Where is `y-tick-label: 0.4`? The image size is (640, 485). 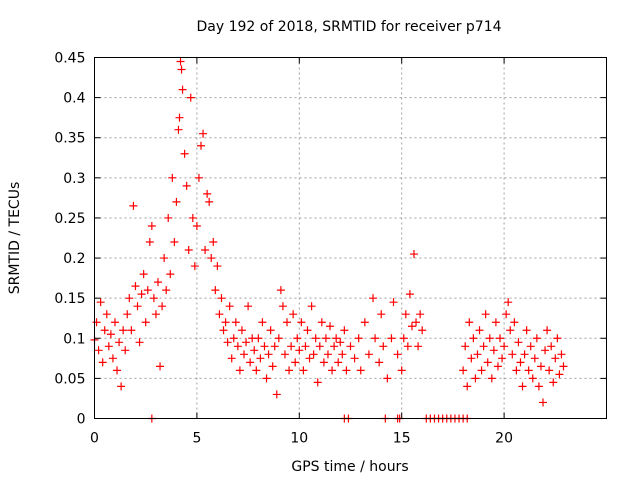 y-tick-label: 0.4 is located at coordinates (74, 99).